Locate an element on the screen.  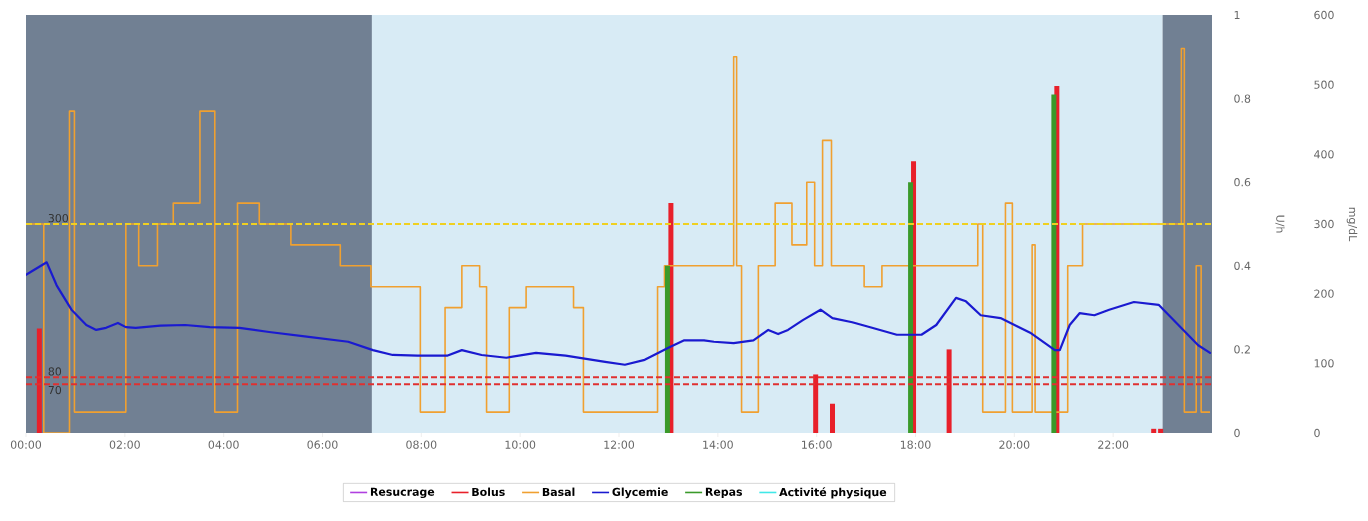
x-tick-label: 18:00 is located at coordinates (915, 444).